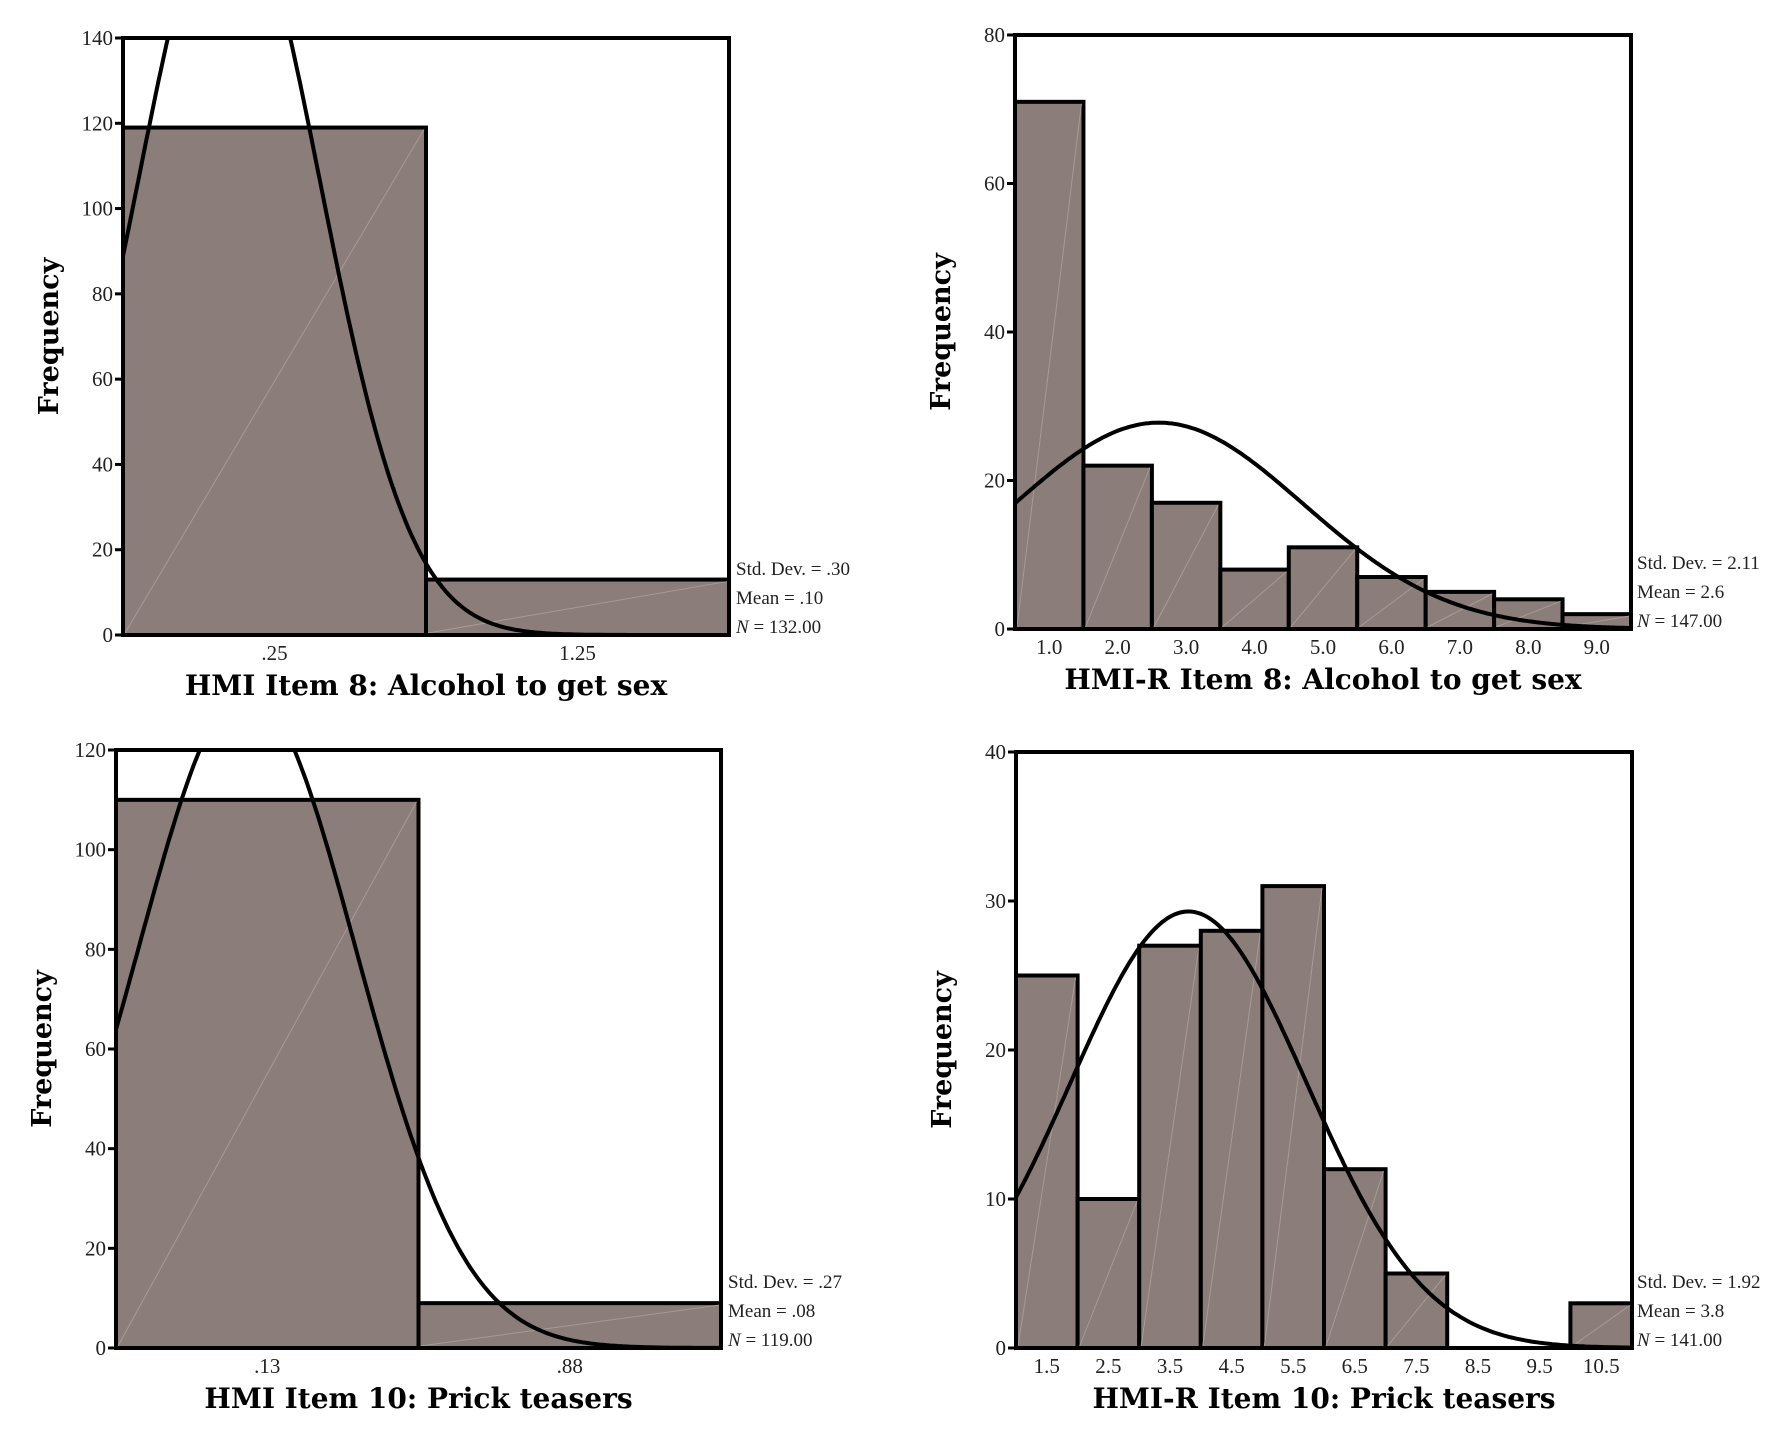 Image resolution: width=1774 pixels, height=1436 pixels. Describe the element at coordinates (785, 1282) in the screenshot. I see `std-dev-label: Std. Dev. = .27` at that location.